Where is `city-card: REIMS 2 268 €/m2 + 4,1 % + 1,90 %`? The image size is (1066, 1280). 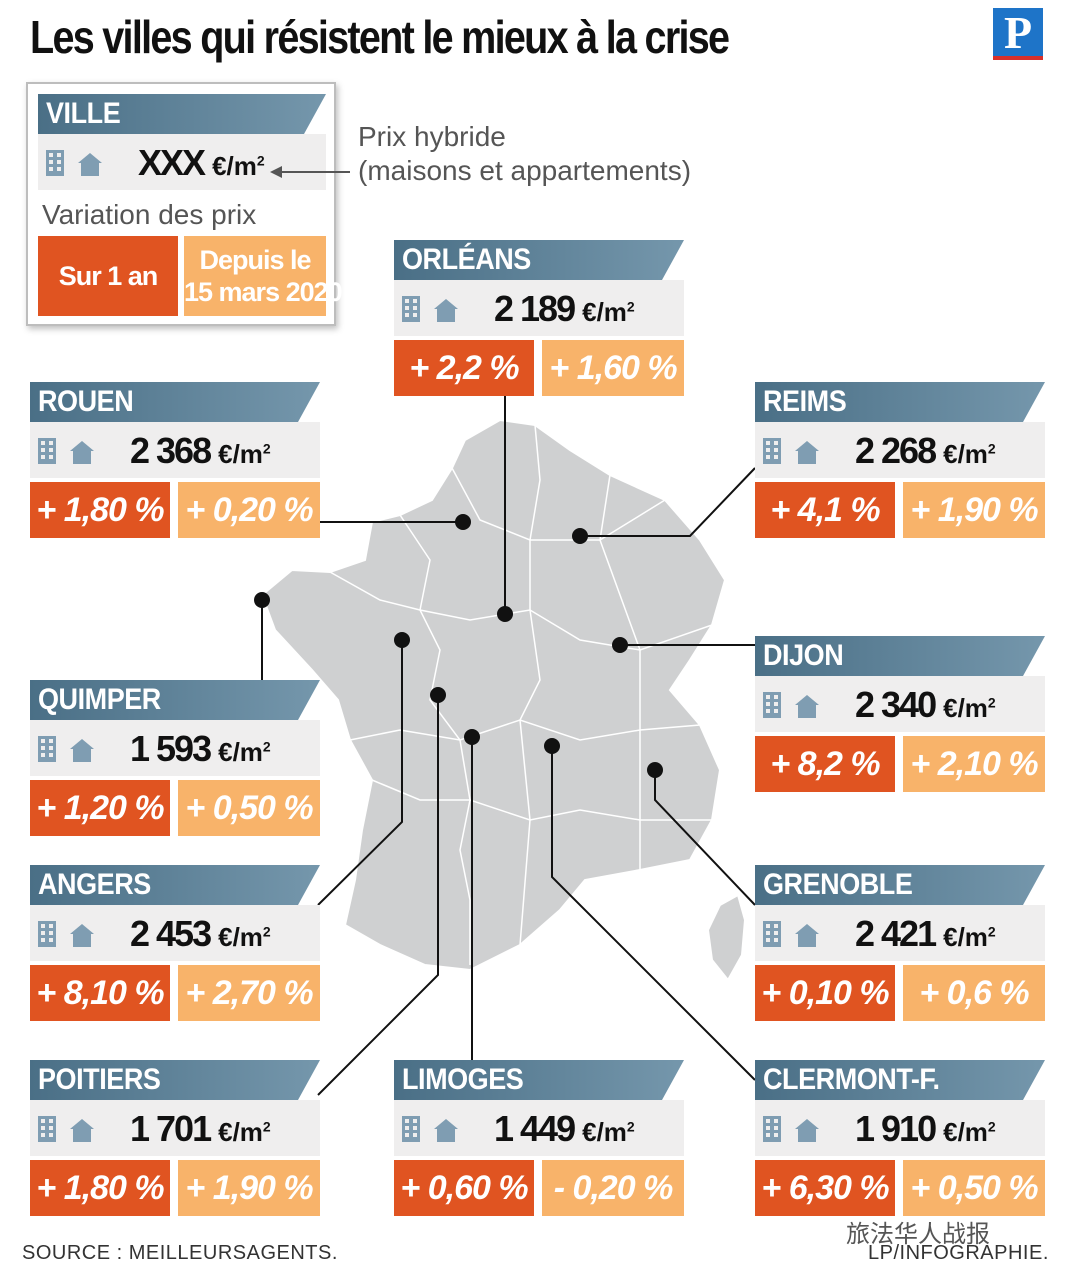
city-card: REIMS 2 268 €/m2 + 4,1 % + 1,90 % is located at coordinates (900, 460).